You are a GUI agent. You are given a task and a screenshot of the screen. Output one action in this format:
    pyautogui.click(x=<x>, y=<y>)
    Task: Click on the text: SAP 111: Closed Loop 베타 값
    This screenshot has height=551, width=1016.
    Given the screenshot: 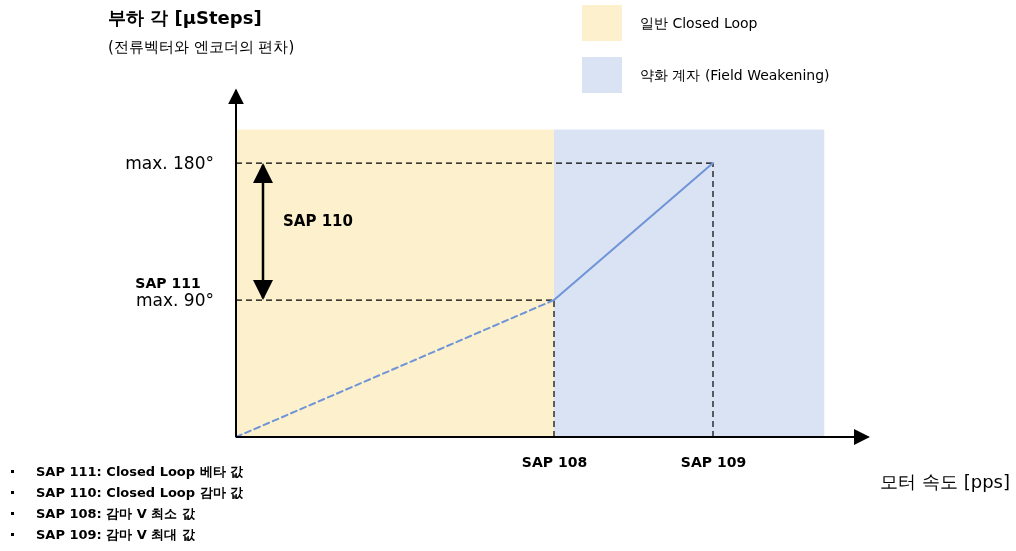 What is the action you would take?
    pyautogui.click(x=140, y=471)
    